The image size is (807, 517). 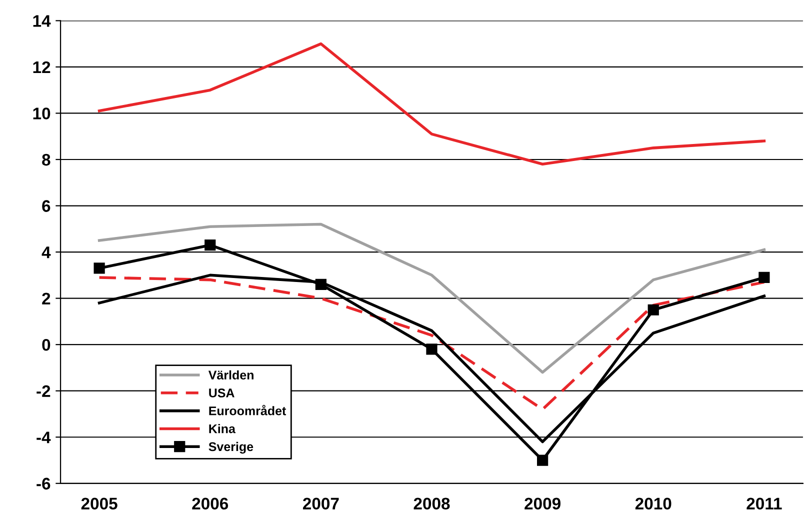 I want to click on legend-label: USA, so click(x=221, y=393).